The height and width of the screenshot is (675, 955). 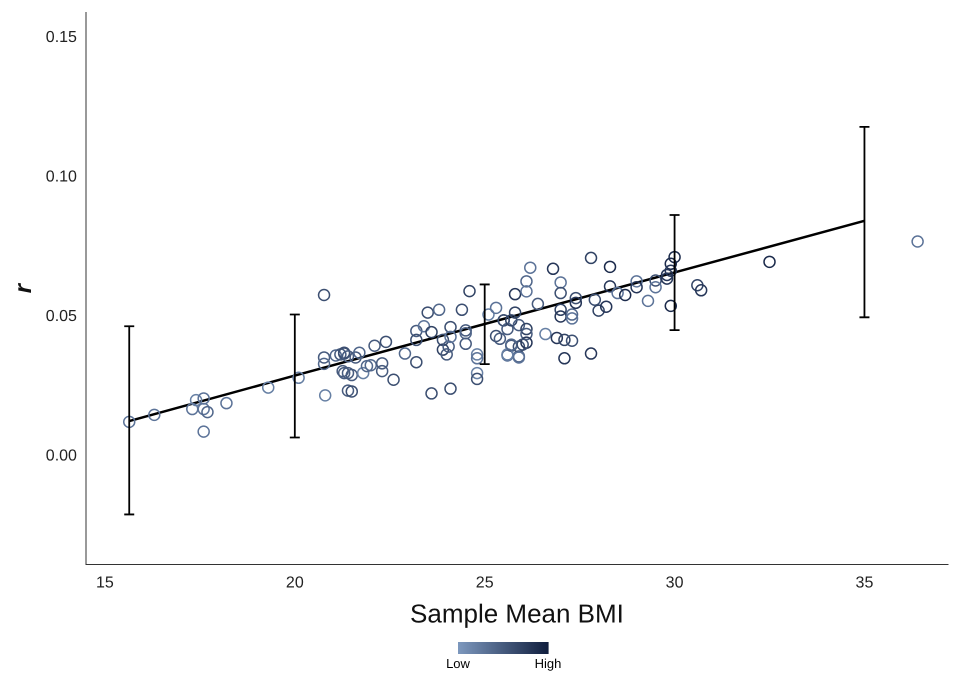 I want to click on color-bar-label: High, so click(x=548, y=664).